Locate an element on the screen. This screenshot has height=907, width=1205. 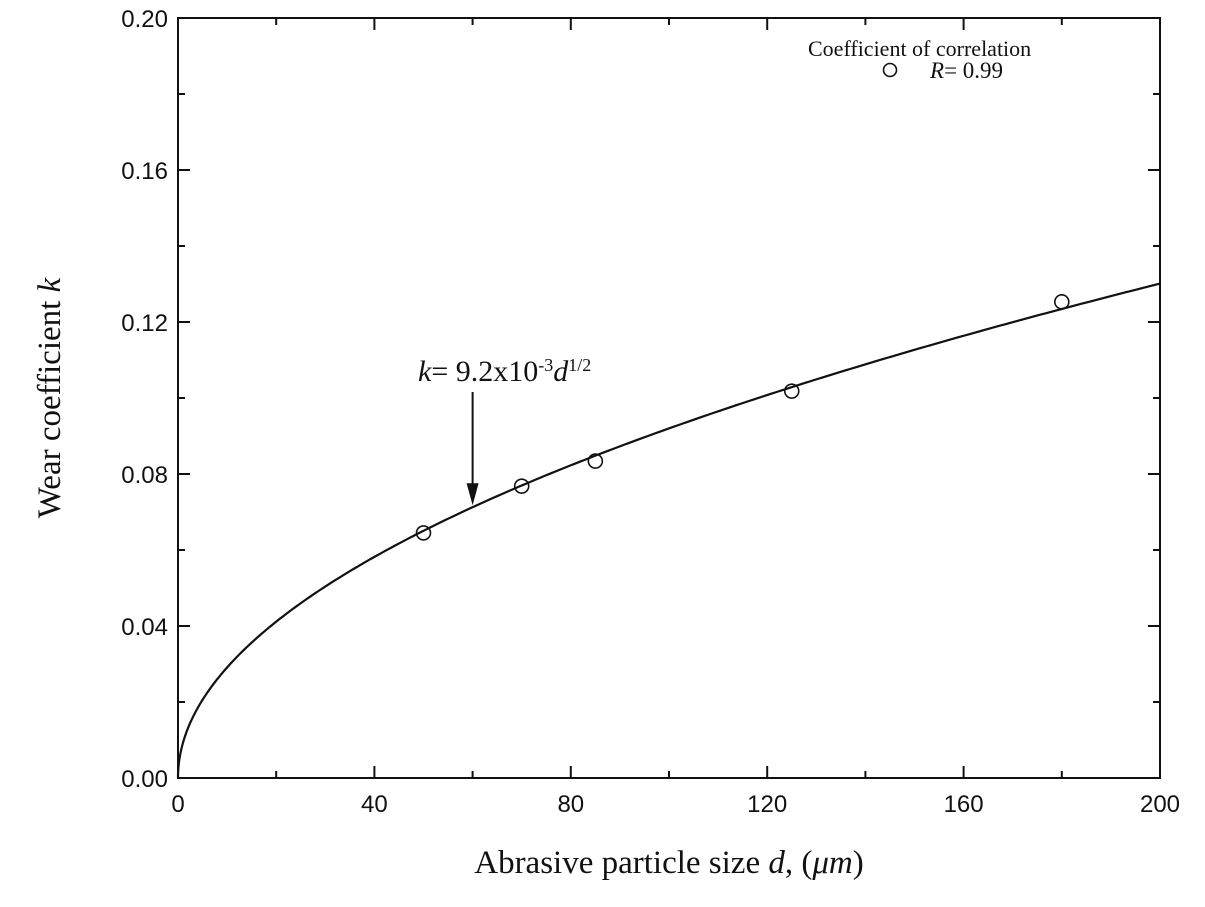
x-tick-label: 200 is located at coordinates (1160, 804).